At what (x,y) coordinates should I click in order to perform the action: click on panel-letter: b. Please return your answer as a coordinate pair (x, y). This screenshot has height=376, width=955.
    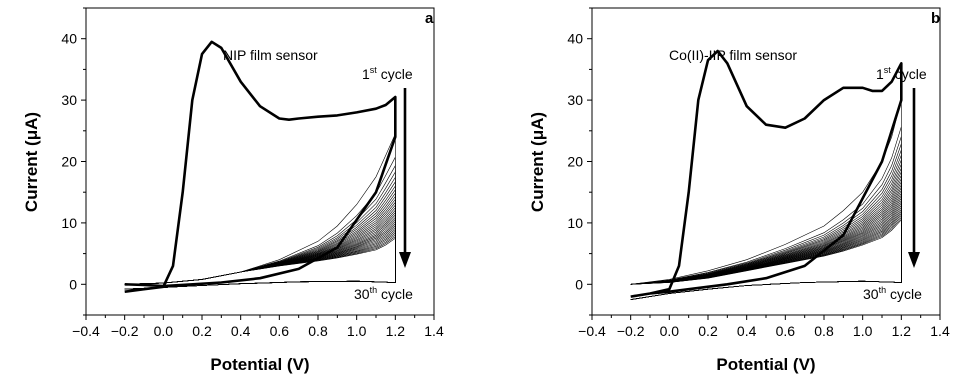
    Looking at the image, I should click on (935, 18).